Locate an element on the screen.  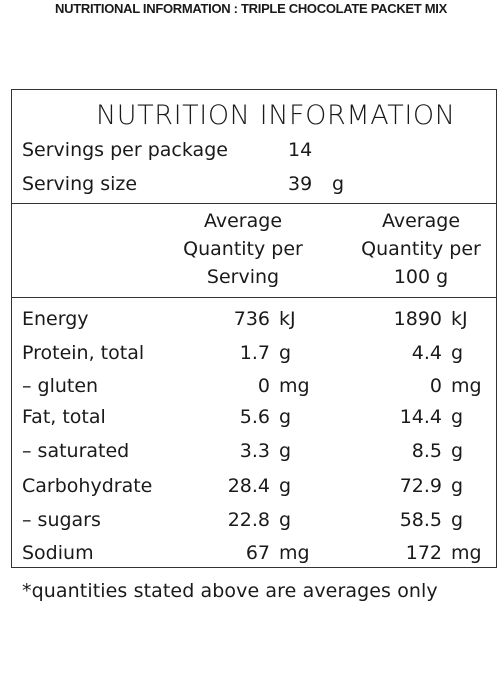
row-100g-value: 0 is located at coordinates (435, 386).